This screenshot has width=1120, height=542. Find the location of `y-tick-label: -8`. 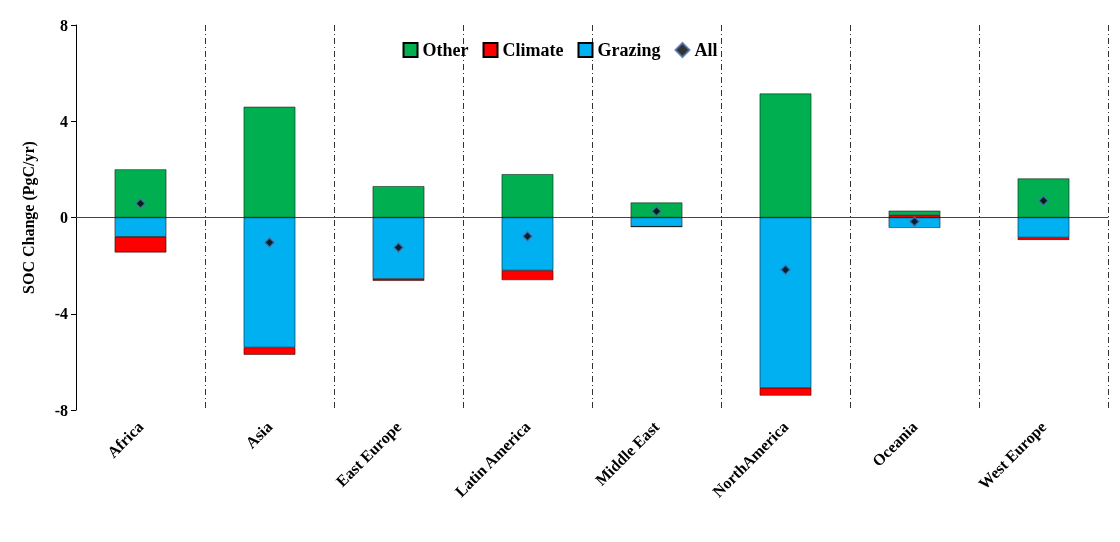

y-tick-label: -8 is located at coordinates (61, 410).